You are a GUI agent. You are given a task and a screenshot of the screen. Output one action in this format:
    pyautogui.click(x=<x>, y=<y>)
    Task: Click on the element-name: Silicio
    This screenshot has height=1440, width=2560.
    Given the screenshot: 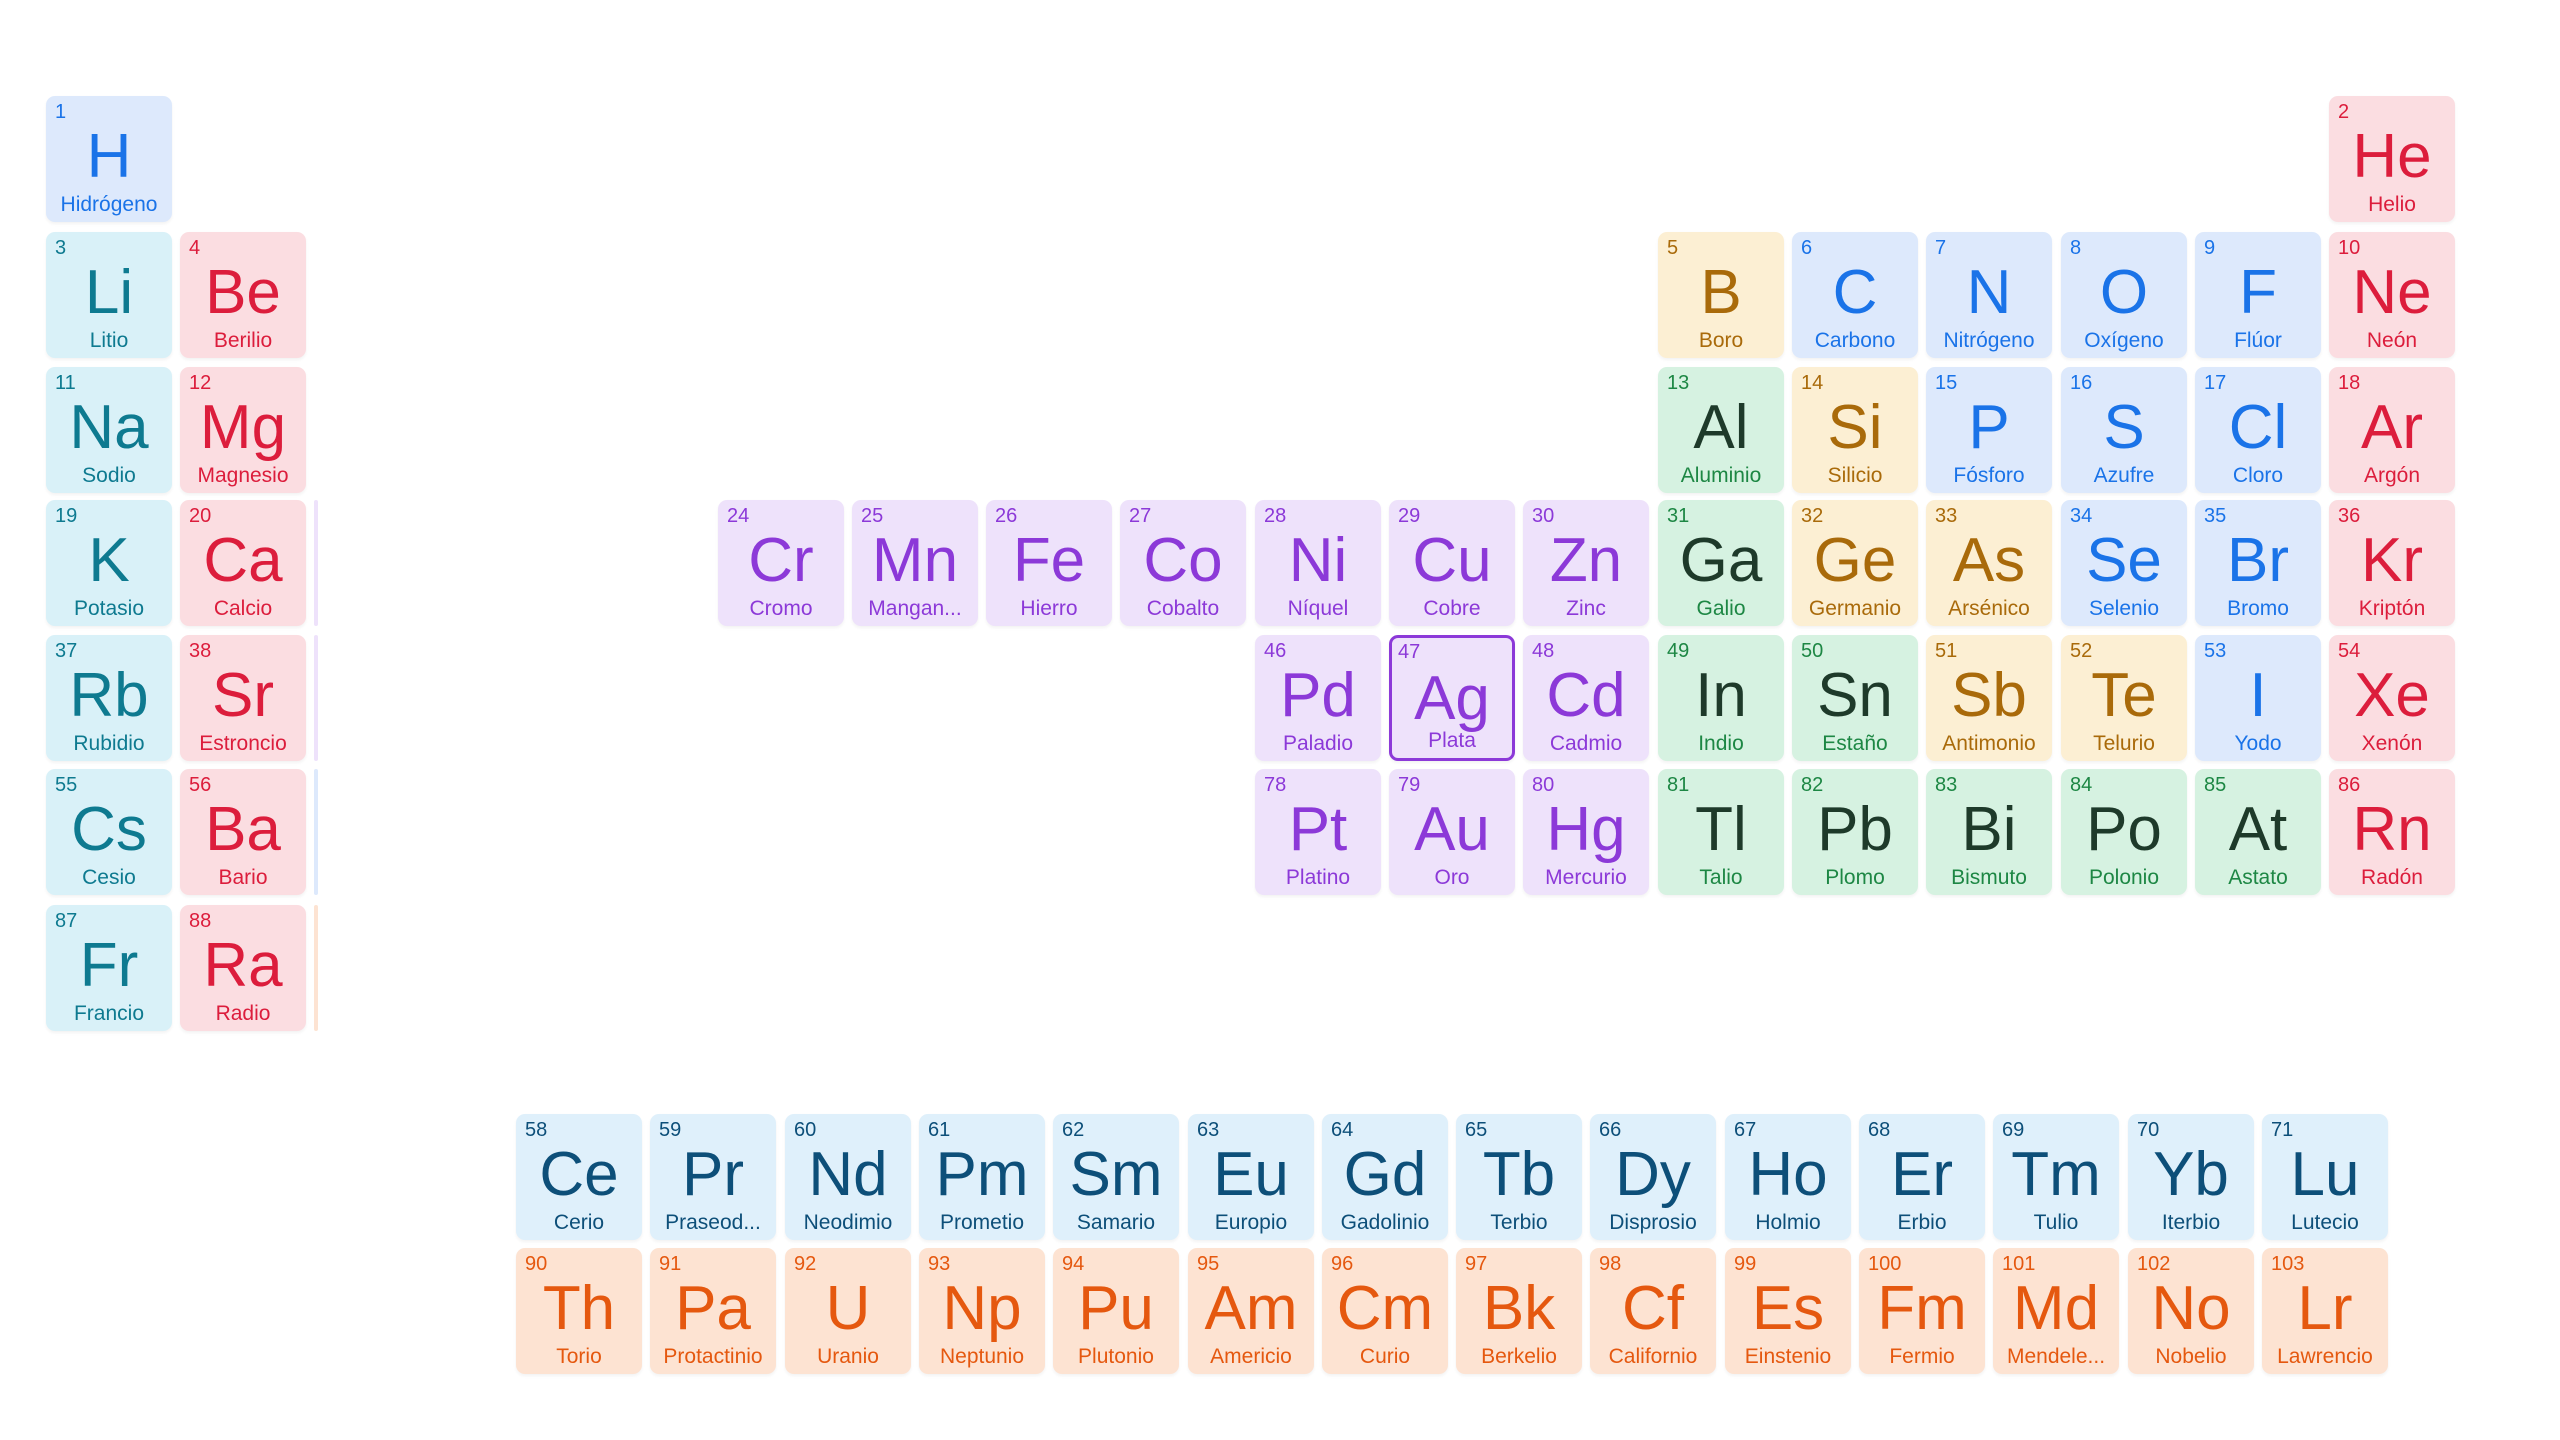 What is the action you would take?
    pyautogui.click(x=1855, y=476)
    